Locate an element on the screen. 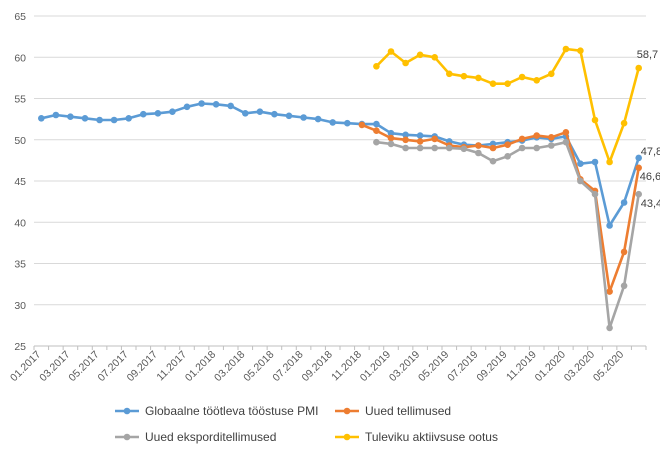 This screenshot has width=660, height=456. series-1-end-label: 47,8 is located at coordinates (650, 152).